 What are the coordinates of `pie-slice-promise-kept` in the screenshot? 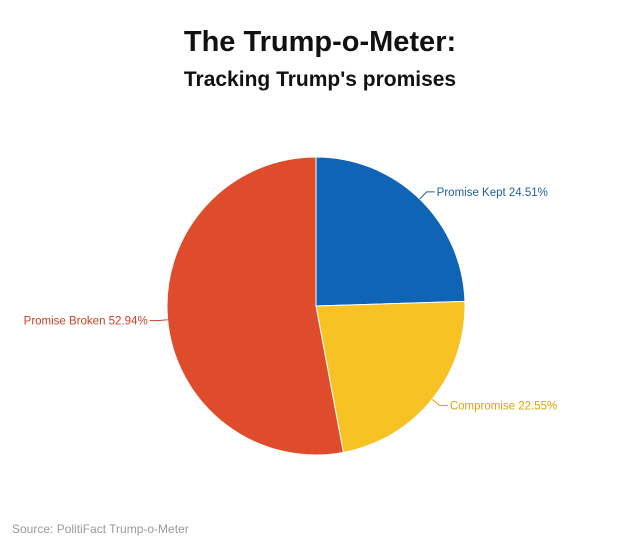 It's located at (390, 231).